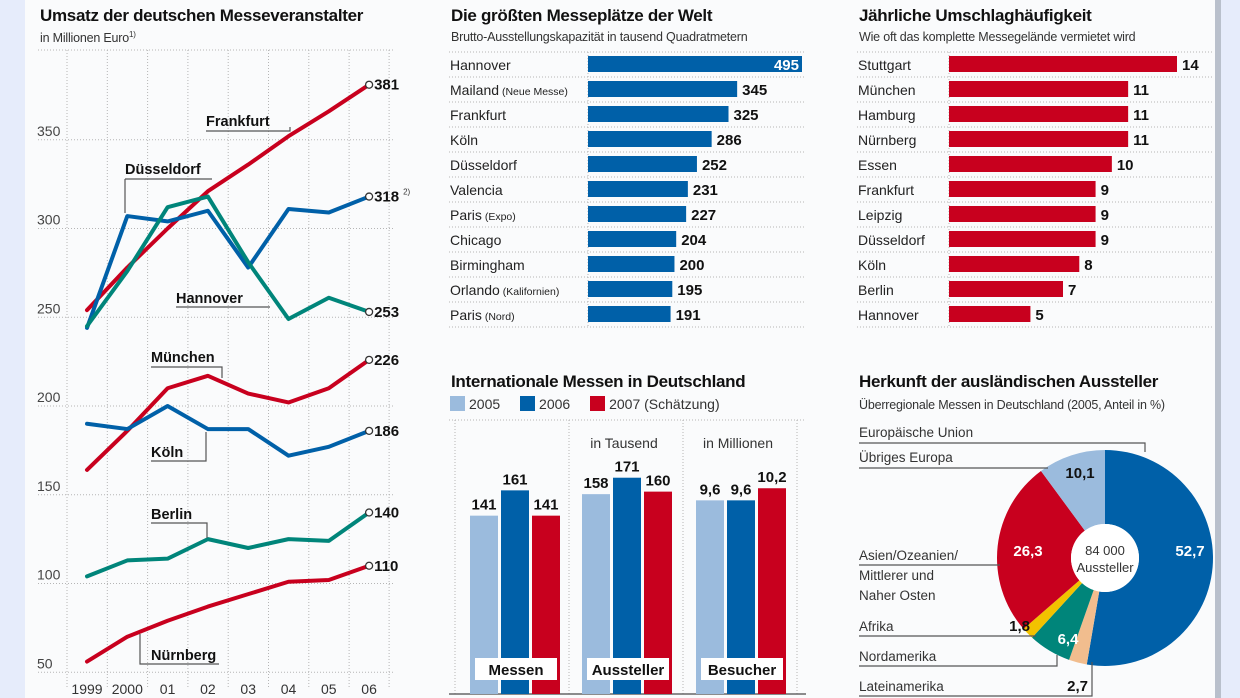 The height and width of the screenshot is (698, 1240). What do you see at coordinates (49, 131) in the screenshot?
I see `y-tick-label: 350` at bounding box center [49, 131].